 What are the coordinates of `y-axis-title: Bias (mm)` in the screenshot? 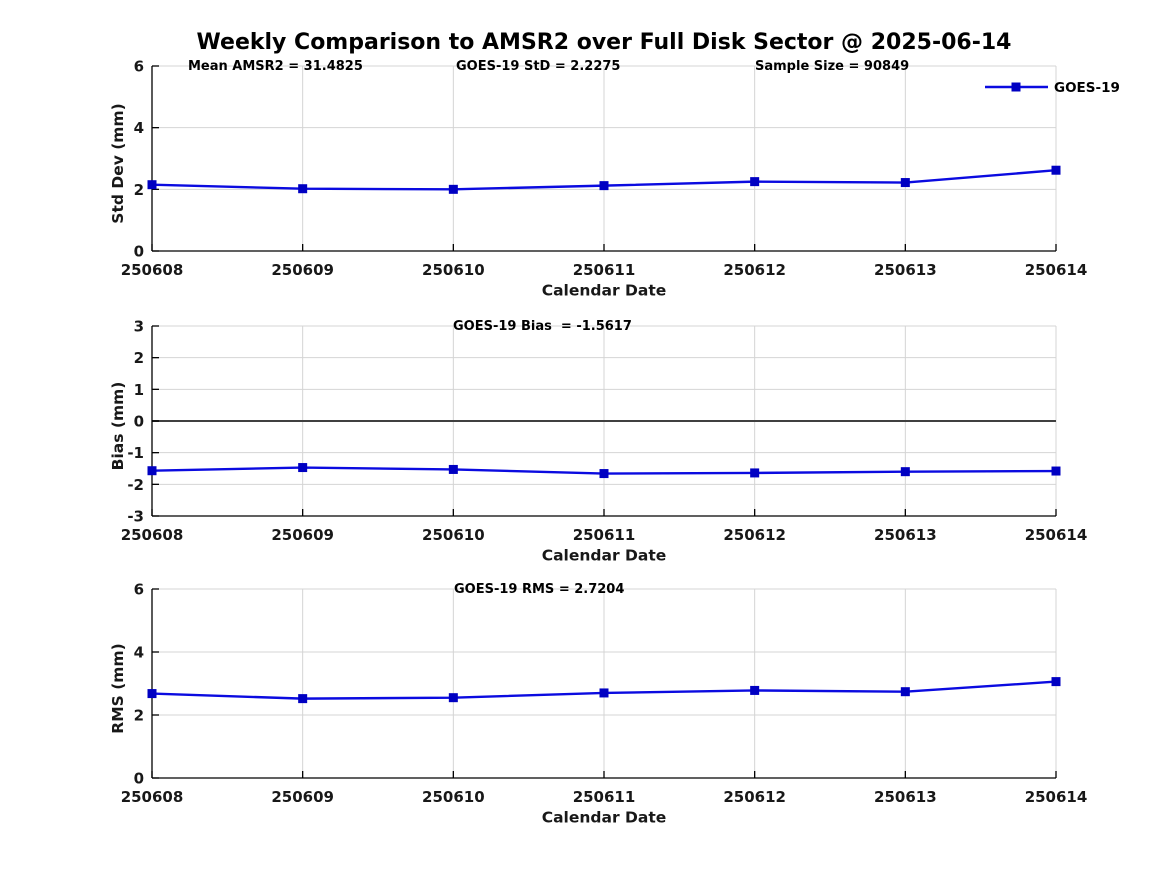 It's located at (118, 426).